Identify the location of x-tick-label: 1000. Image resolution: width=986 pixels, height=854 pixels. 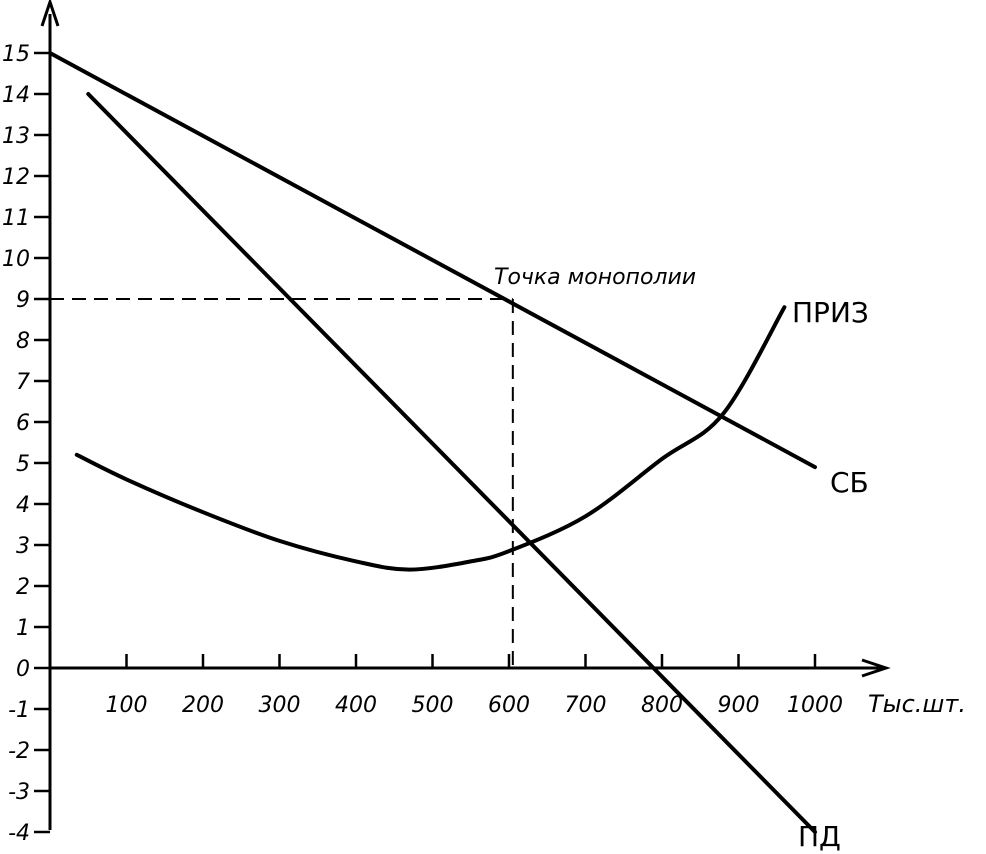
(815, 705).